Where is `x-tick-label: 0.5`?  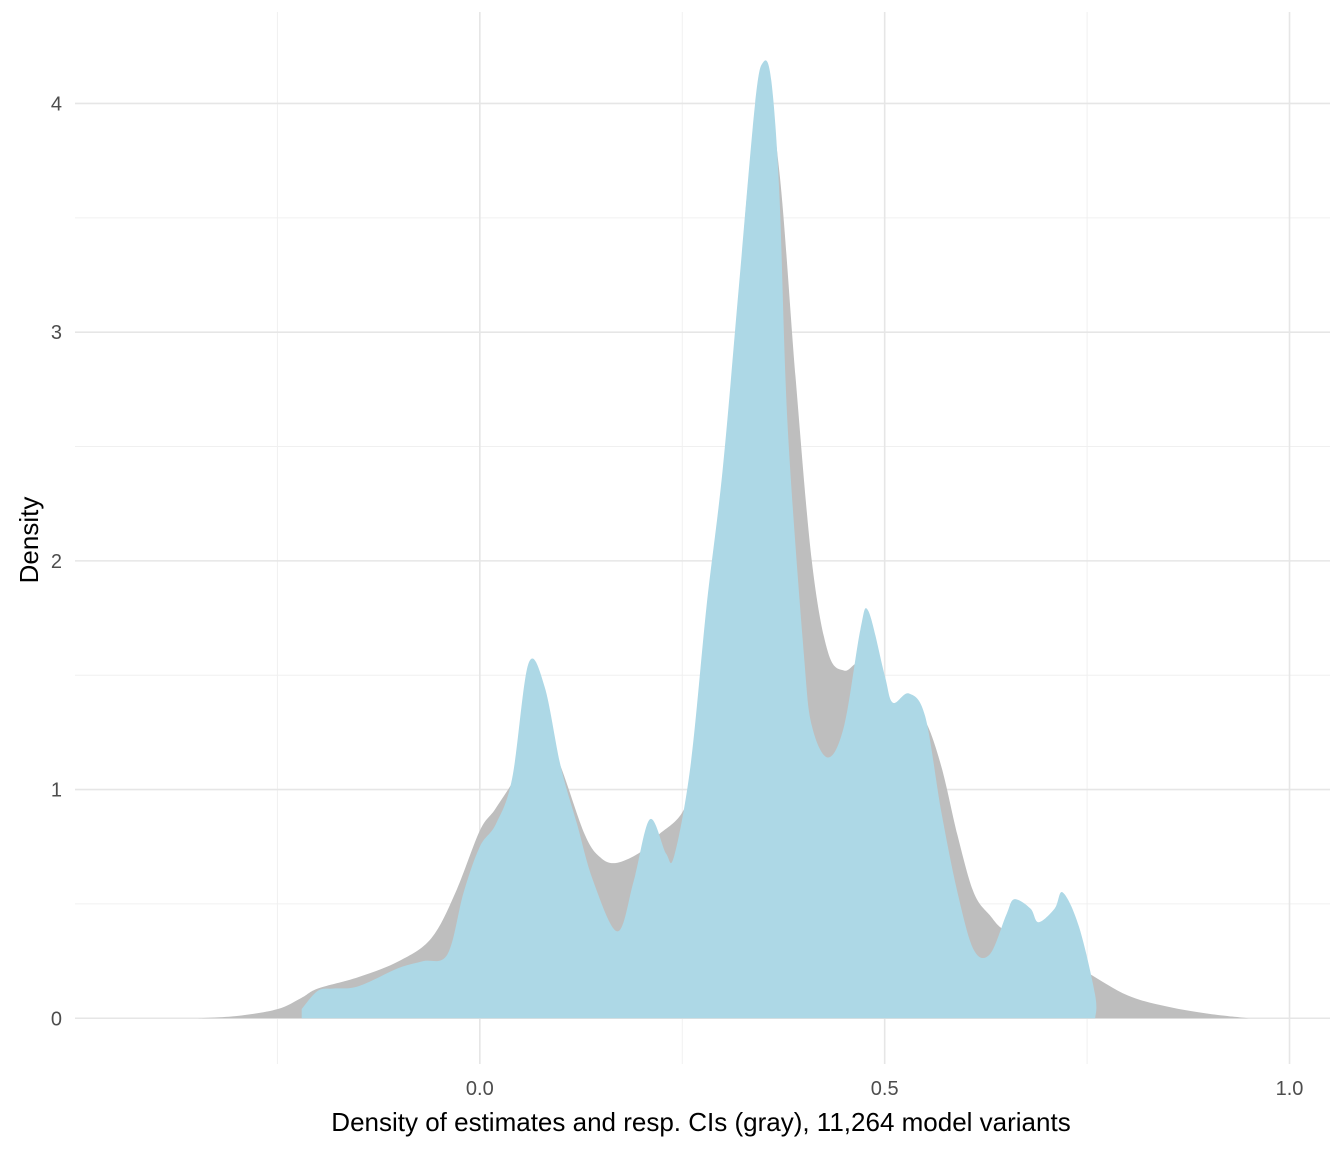 x-tick-label: 0.5 is located at coordinates (885, 1089).